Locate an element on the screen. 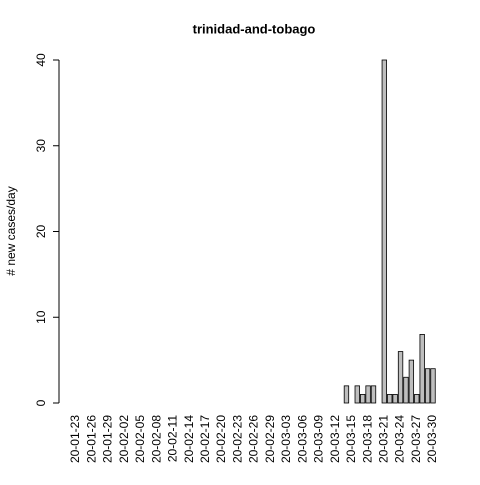 Image resolution: width=480 pixels, height=485 pixels. chart-title: trinidad-and-tobago is located at coordinates (254, 28).